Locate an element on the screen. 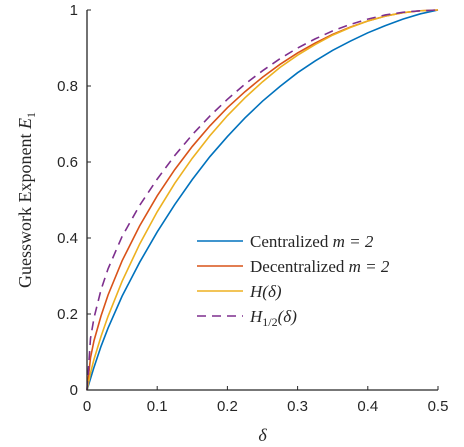 Image resolution: width=464 pixels, height=447 pixels. x-tick-label: 0.5 is located at coordinates (438, 406).